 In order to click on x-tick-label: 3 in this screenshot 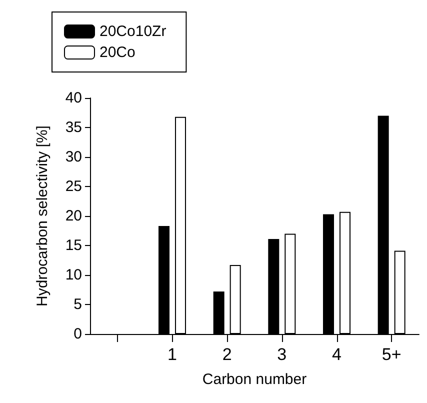, I will do `click(282, 354)`.